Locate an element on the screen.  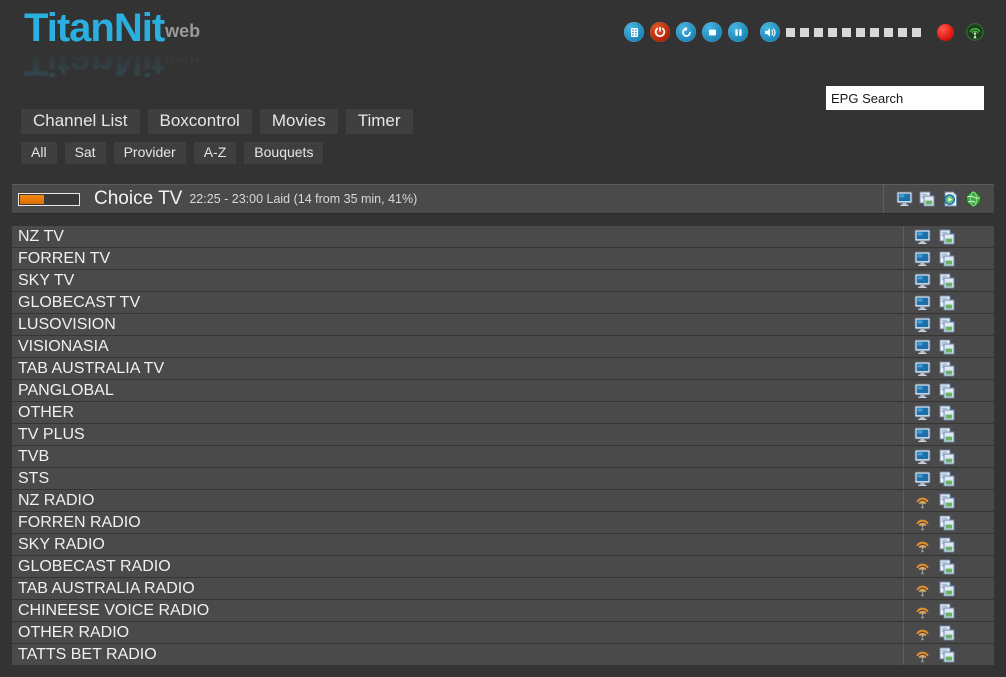
volume-control is located at coordinates (840, 32).